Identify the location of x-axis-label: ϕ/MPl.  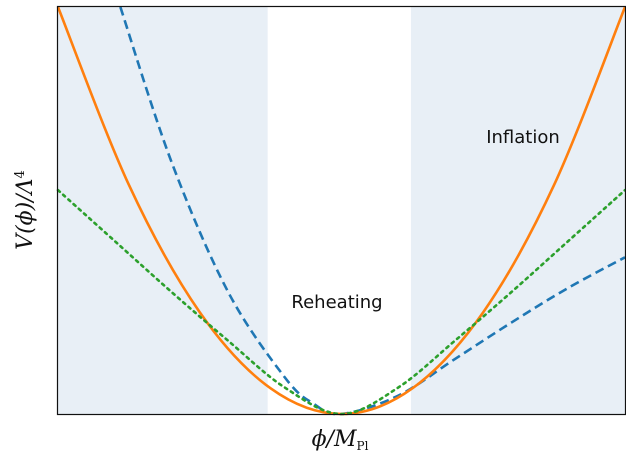
(340, 440).